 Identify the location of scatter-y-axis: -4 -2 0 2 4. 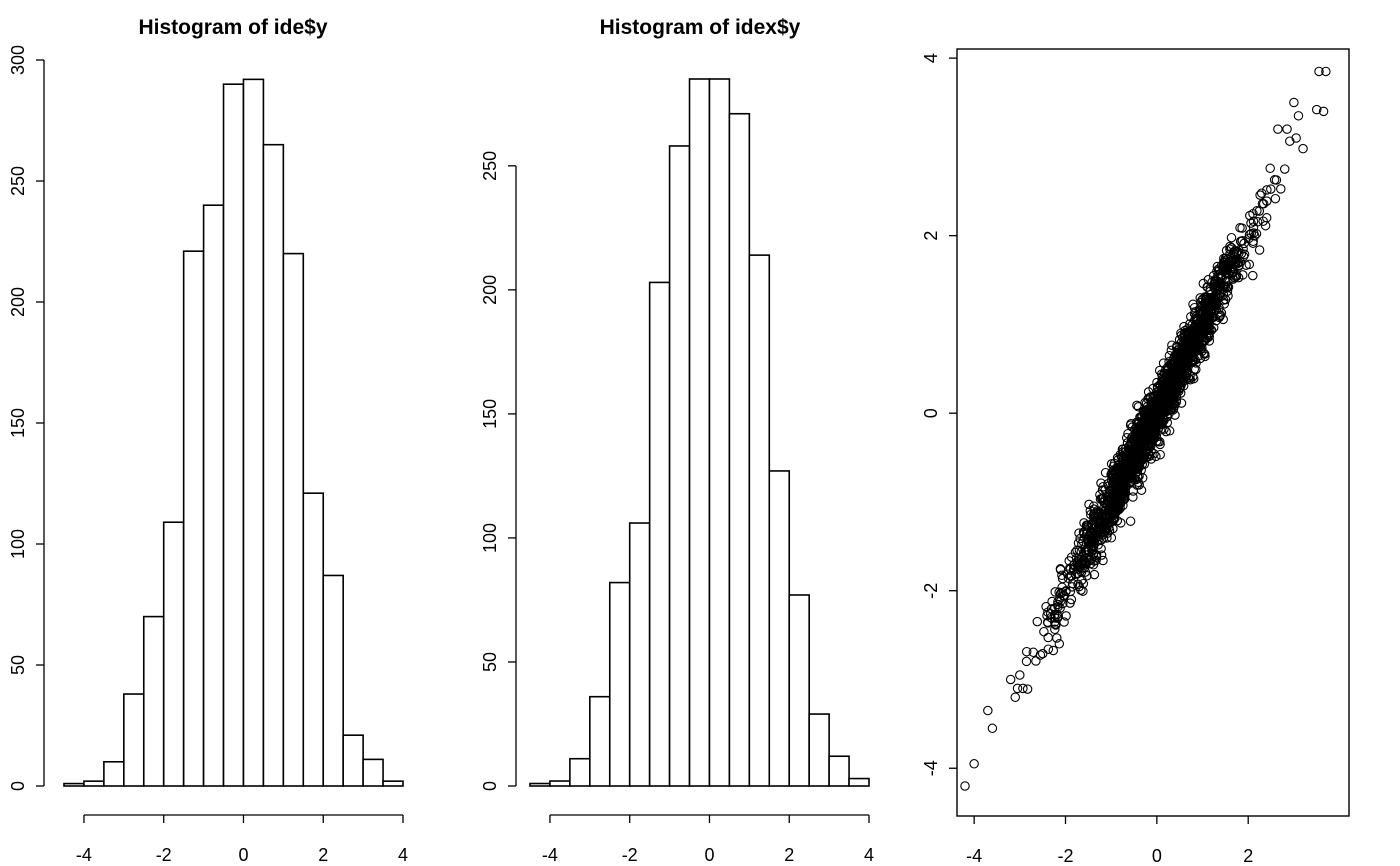
(939, 414).